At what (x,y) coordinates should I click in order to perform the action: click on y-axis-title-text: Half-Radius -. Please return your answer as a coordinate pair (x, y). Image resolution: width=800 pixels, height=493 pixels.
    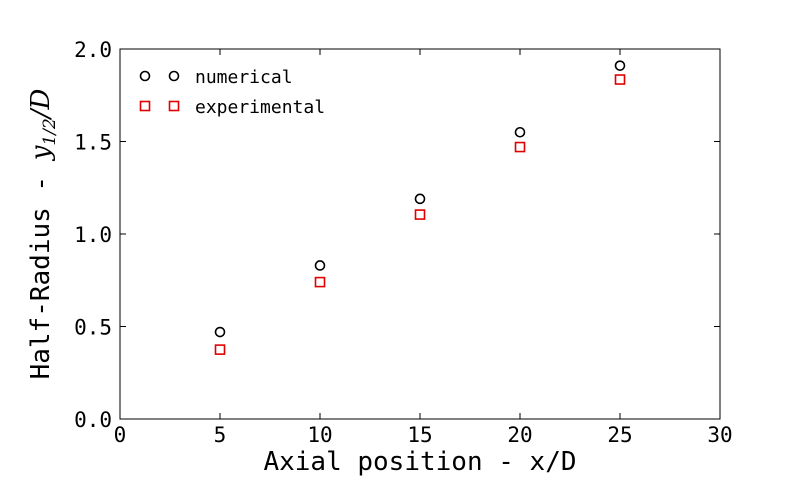
    Looking at the image, I should click on (41, 269).